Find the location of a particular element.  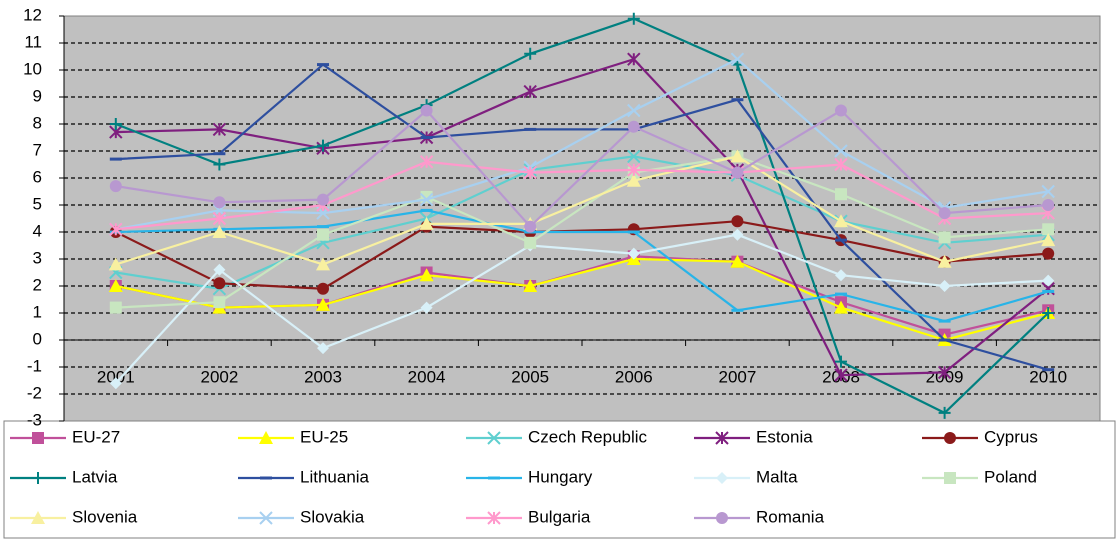

y-tick-label: 9 is located at coordinates (37, 95).